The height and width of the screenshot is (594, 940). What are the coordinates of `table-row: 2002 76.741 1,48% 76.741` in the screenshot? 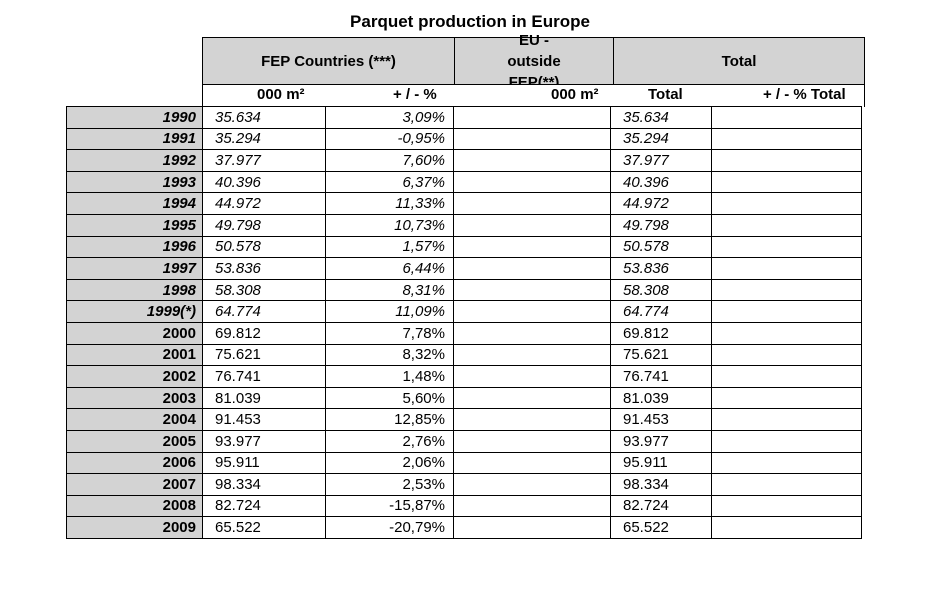 It's located at (464, 376).